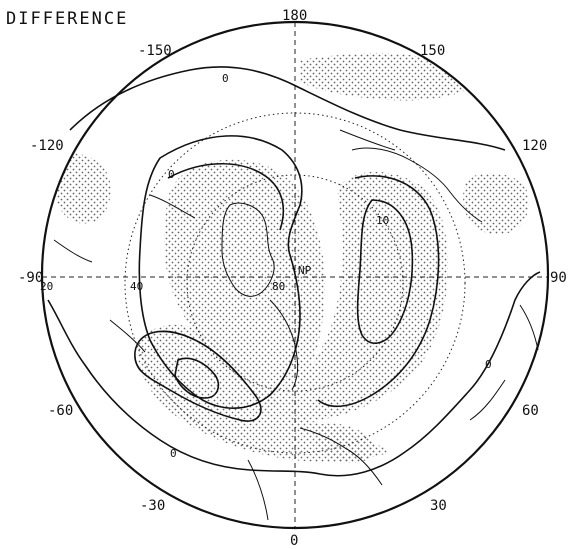 The height and width of the screenshot is (549, 574). I want to click on contour-label-zero-southwest: 0, so click(173, 453).